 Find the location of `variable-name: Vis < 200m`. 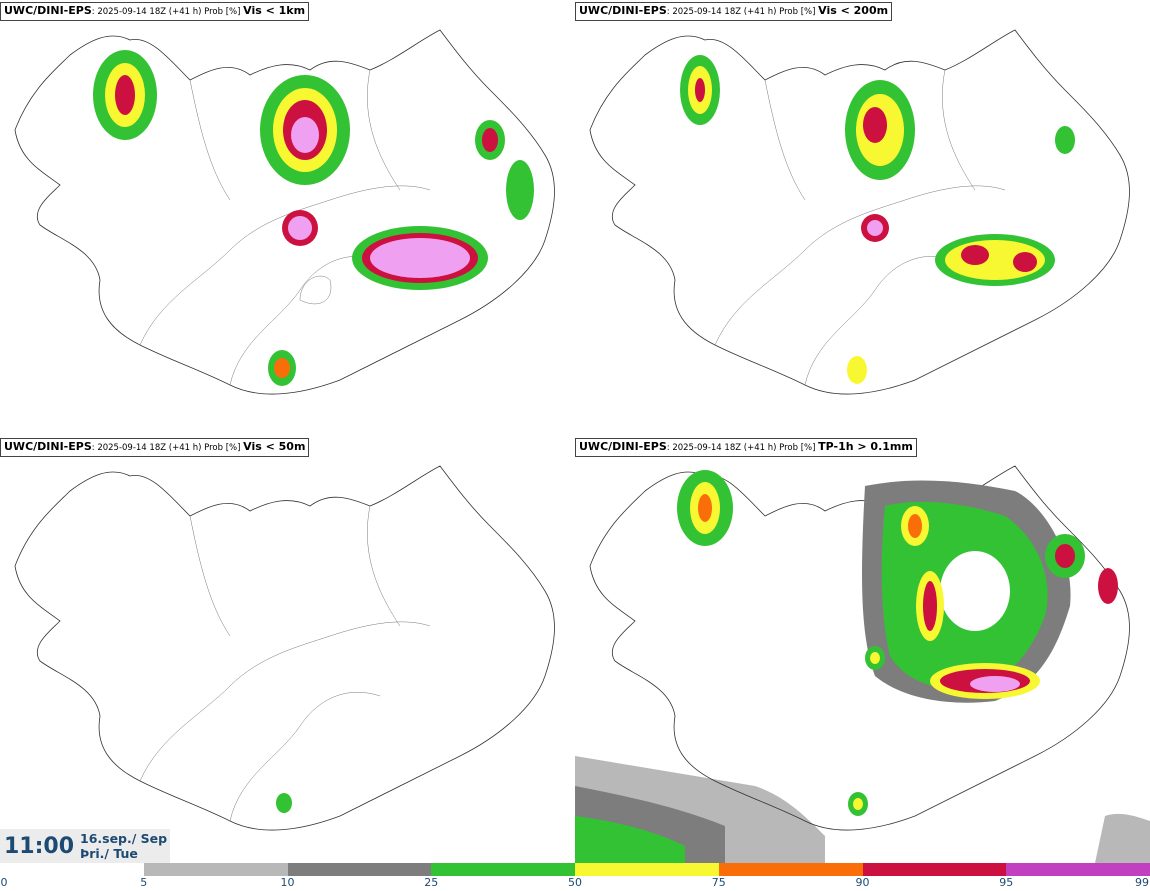

variable-name: Vis < 200m is located at coordinates (853, 10).